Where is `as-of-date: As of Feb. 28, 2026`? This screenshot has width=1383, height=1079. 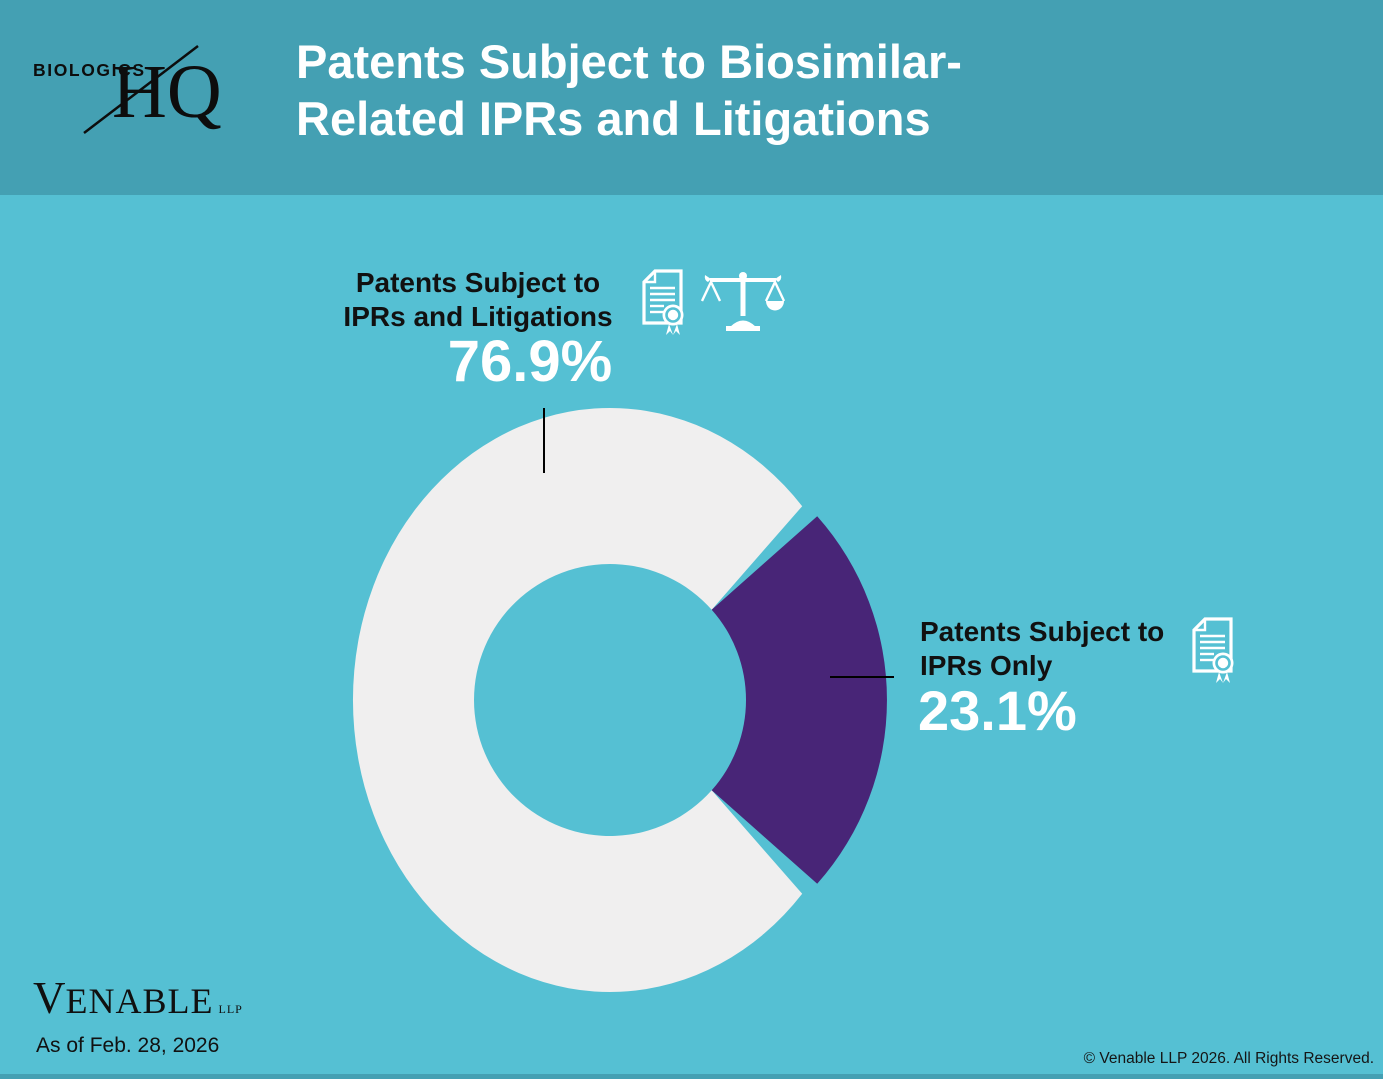
as-of-date: As of Feb. 28, 2026 is located at coordinates (128, 1045).